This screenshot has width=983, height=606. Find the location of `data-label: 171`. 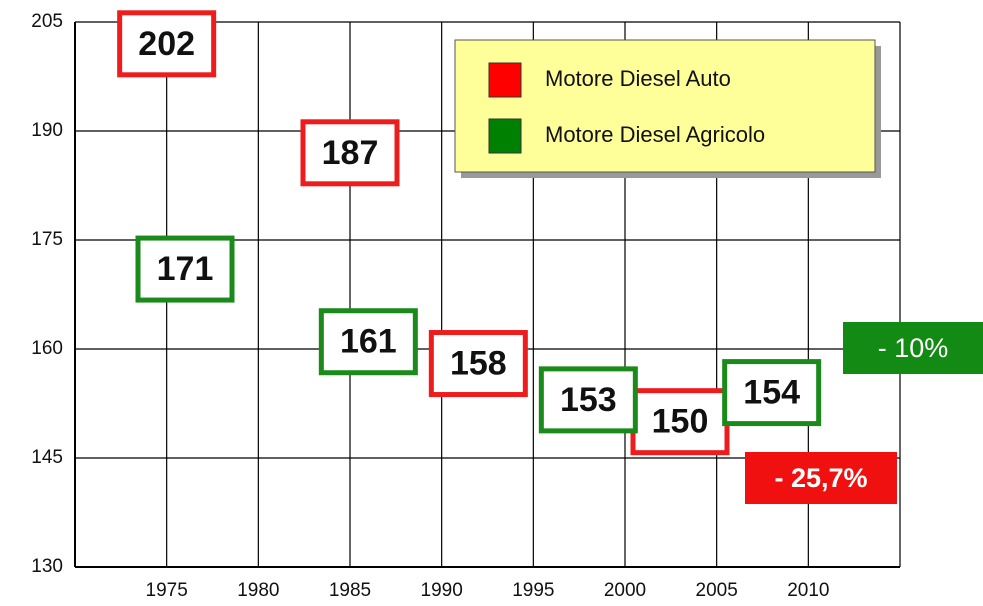

data-label: 171 is located at coordinates (185, 269).